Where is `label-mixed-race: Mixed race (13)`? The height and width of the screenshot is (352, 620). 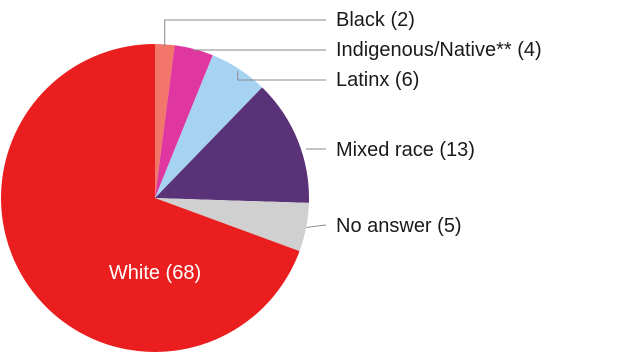
label-mixed-race: Mixed race (13) is located at coordinates (405, 150).